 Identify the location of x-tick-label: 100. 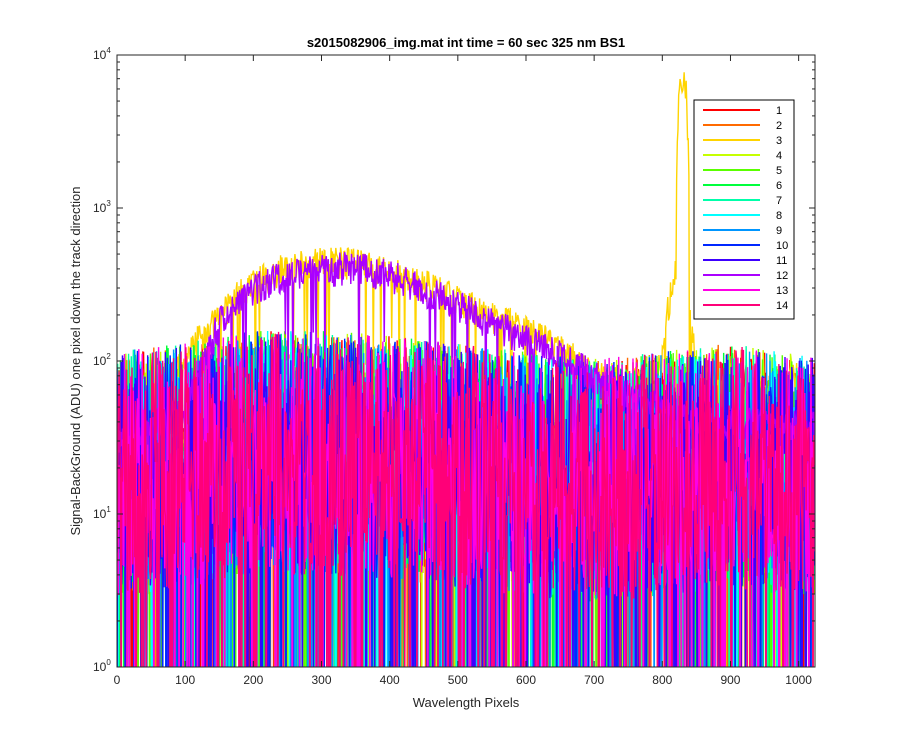
(185, 680).